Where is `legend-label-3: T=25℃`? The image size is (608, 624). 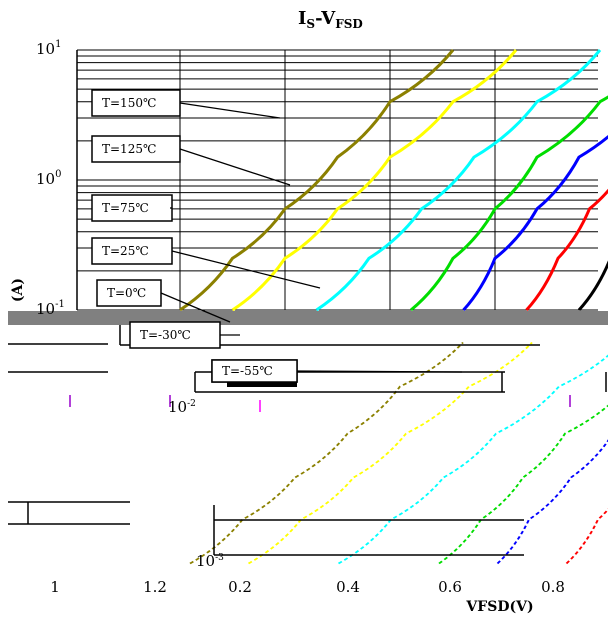 legend-label-3: T=25℃ is located at coordinates (125, 251).